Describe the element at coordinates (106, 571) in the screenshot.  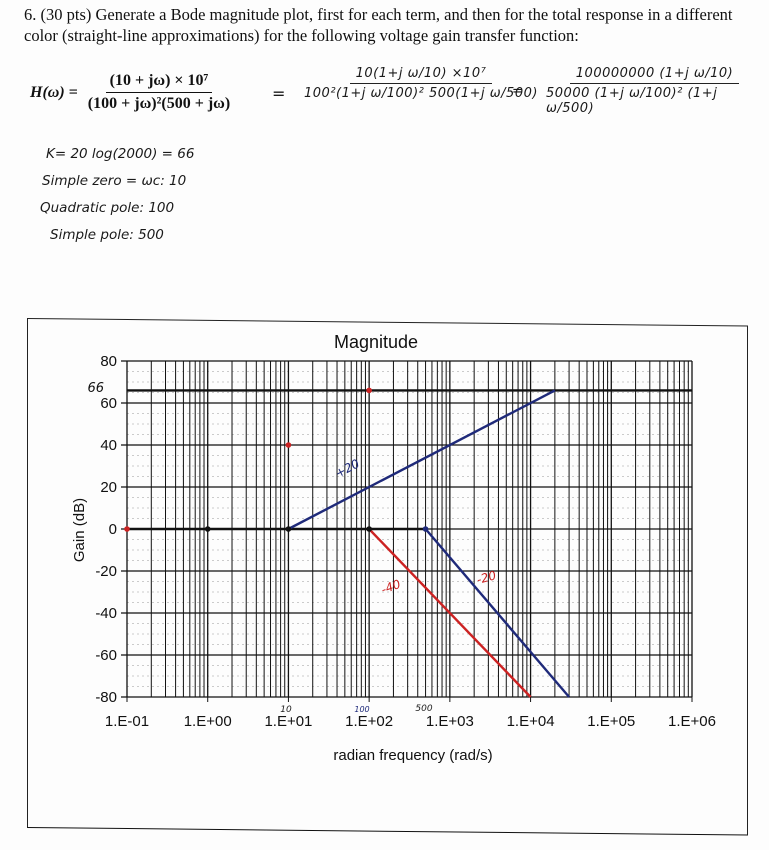
I see `y-tick-label: -20` at that location.